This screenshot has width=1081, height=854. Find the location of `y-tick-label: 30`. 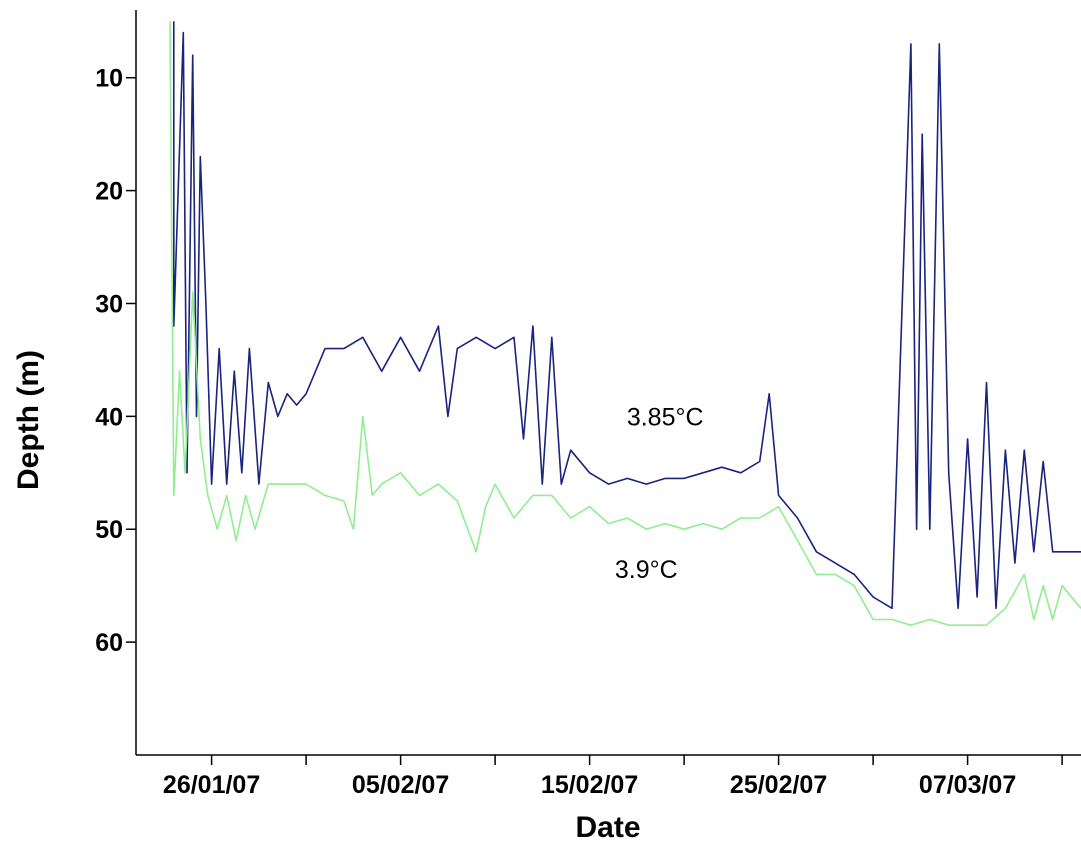

y-tick-label: 30 is located at coordinates (109, 304).